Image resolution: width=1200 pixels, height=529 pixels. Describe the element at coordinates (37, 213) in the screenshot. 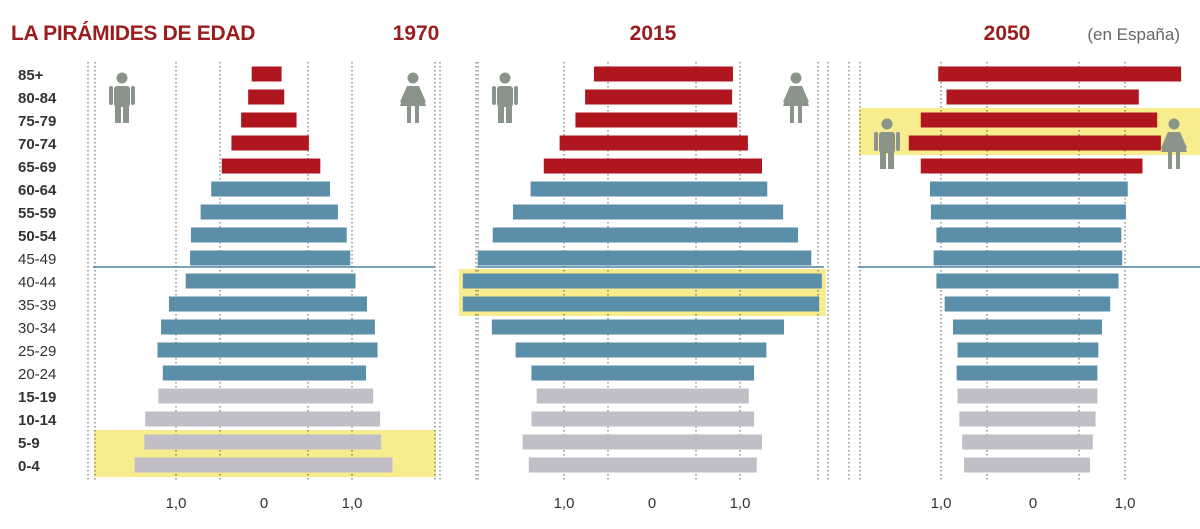

I see `age-label: 55-59` at that location.